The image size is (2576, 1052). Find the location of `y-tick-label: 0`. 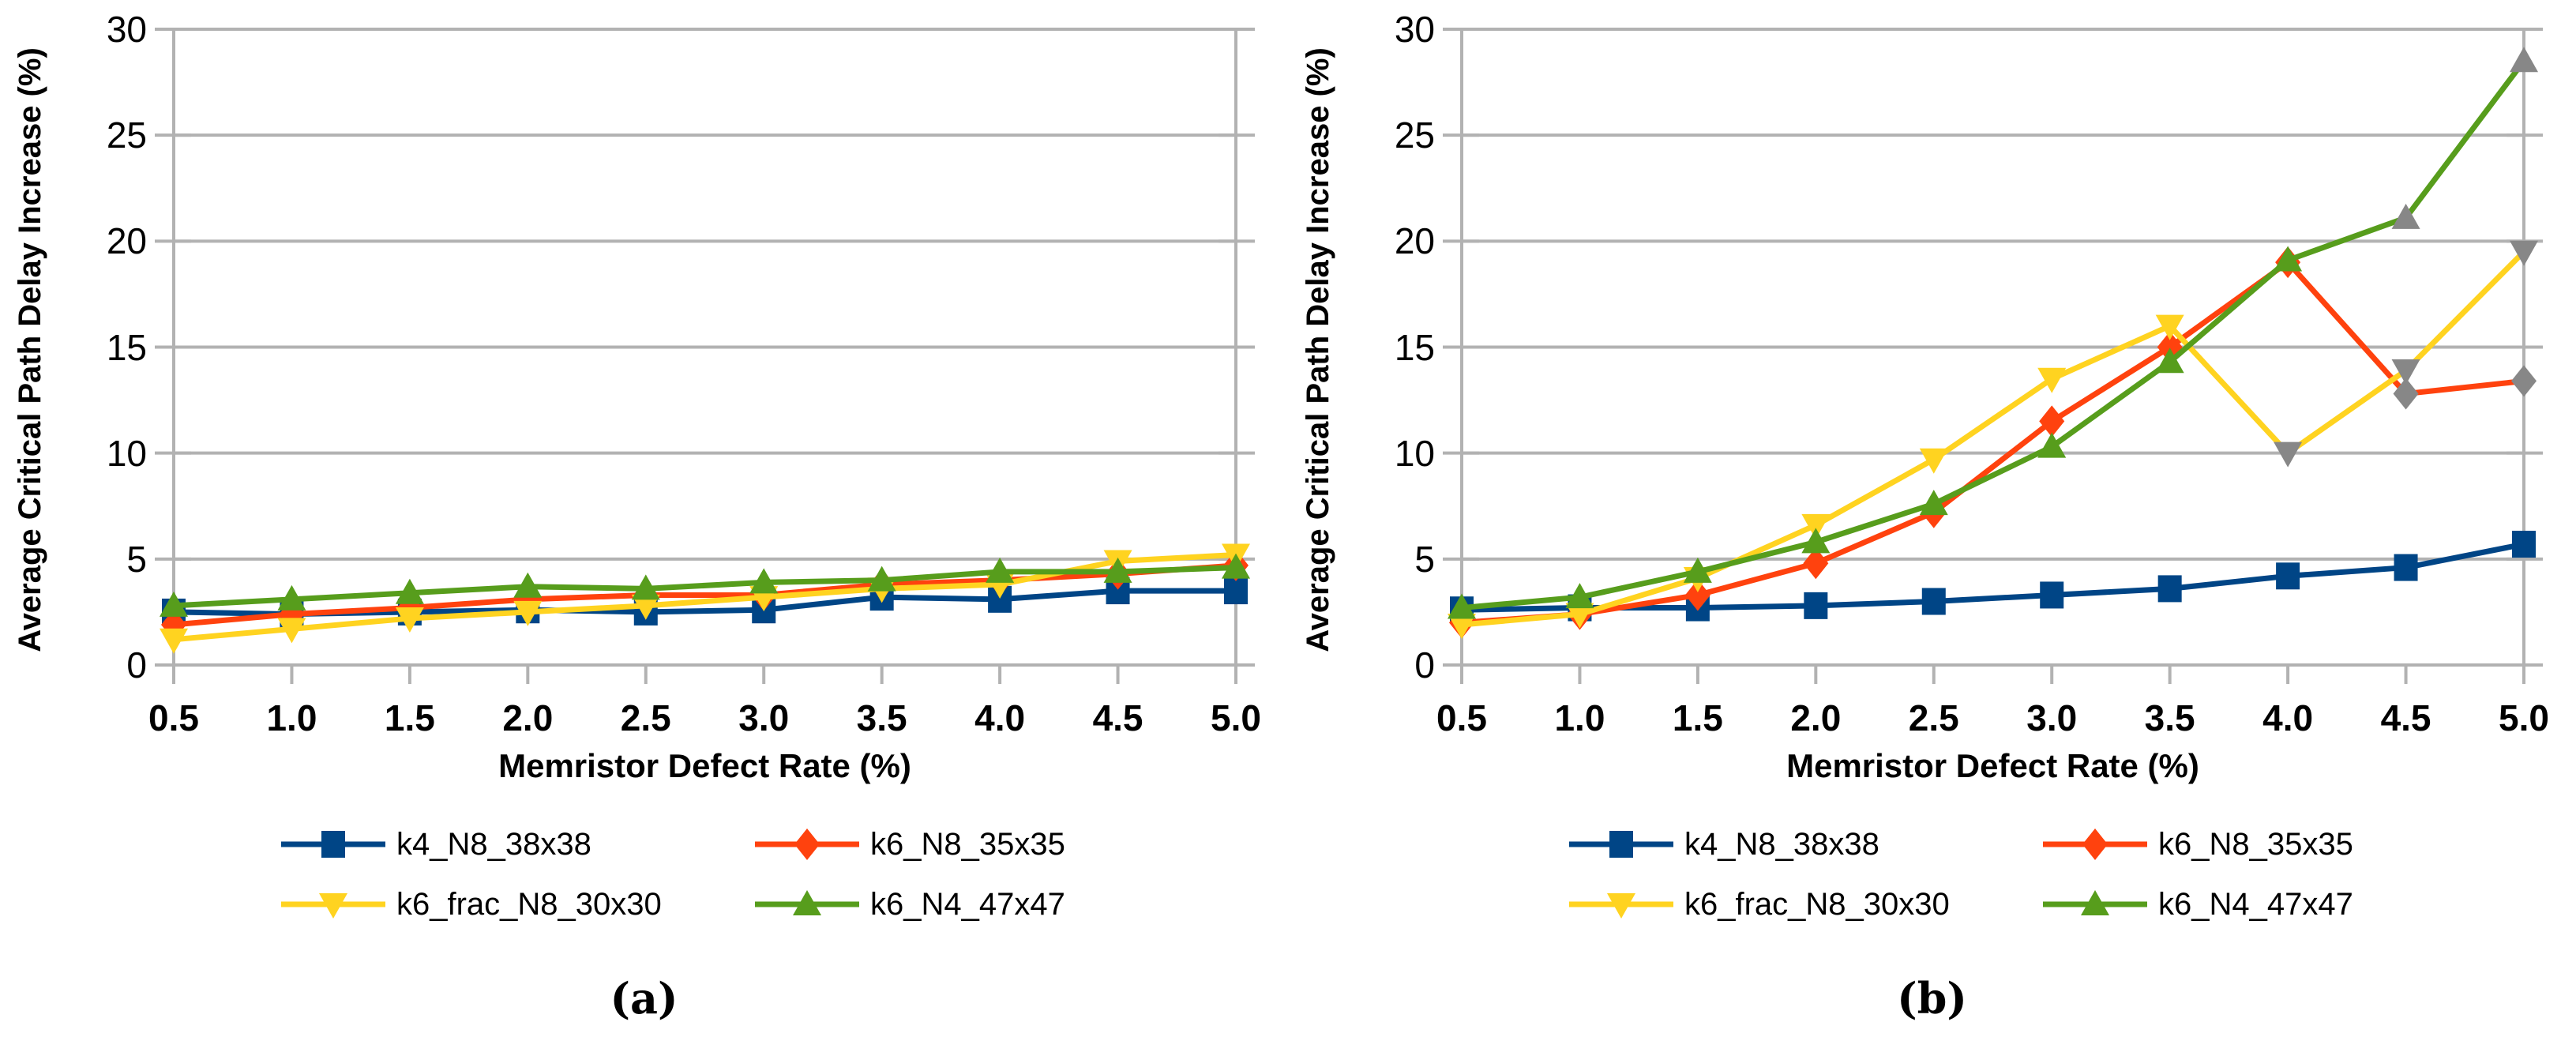

y-tick-label: 0 is located at coordinates (1424, 665).